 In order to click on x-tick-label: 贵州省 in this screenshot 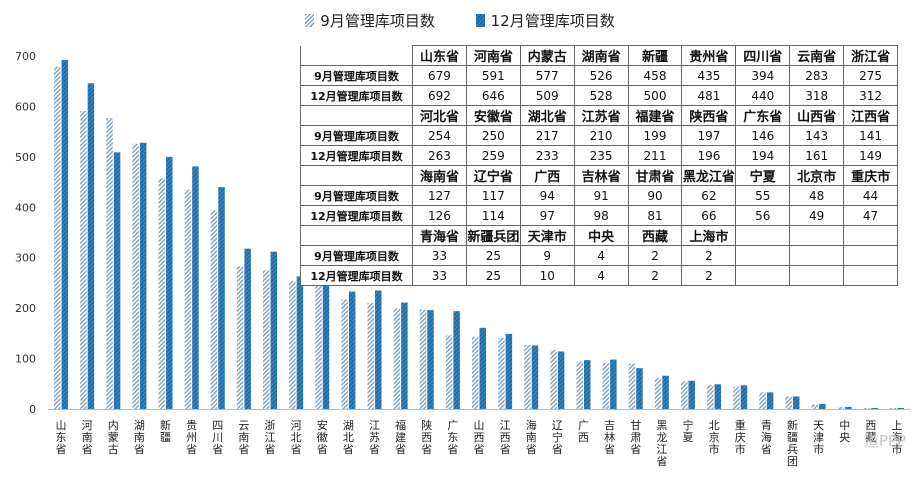, I will do `click(191, 437)`.